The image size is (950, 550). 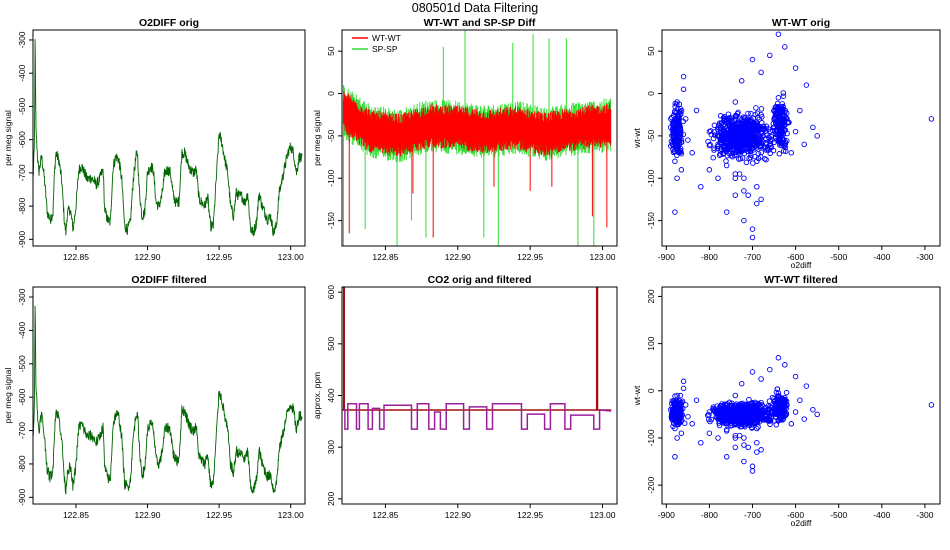 I want to click on y-tick-label: 0, so click(x=331, y=93).